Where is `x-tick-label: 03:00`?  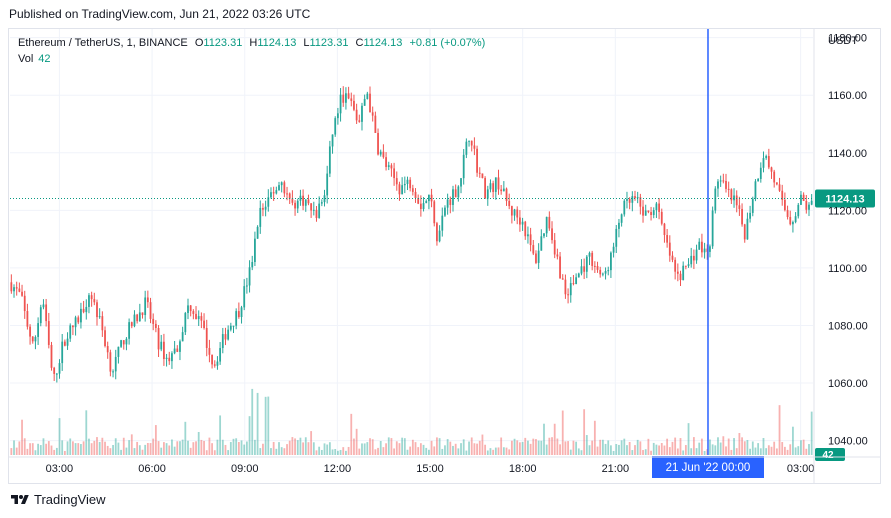
x-tick-label: 03:00 is located at coordinates (60, 469).